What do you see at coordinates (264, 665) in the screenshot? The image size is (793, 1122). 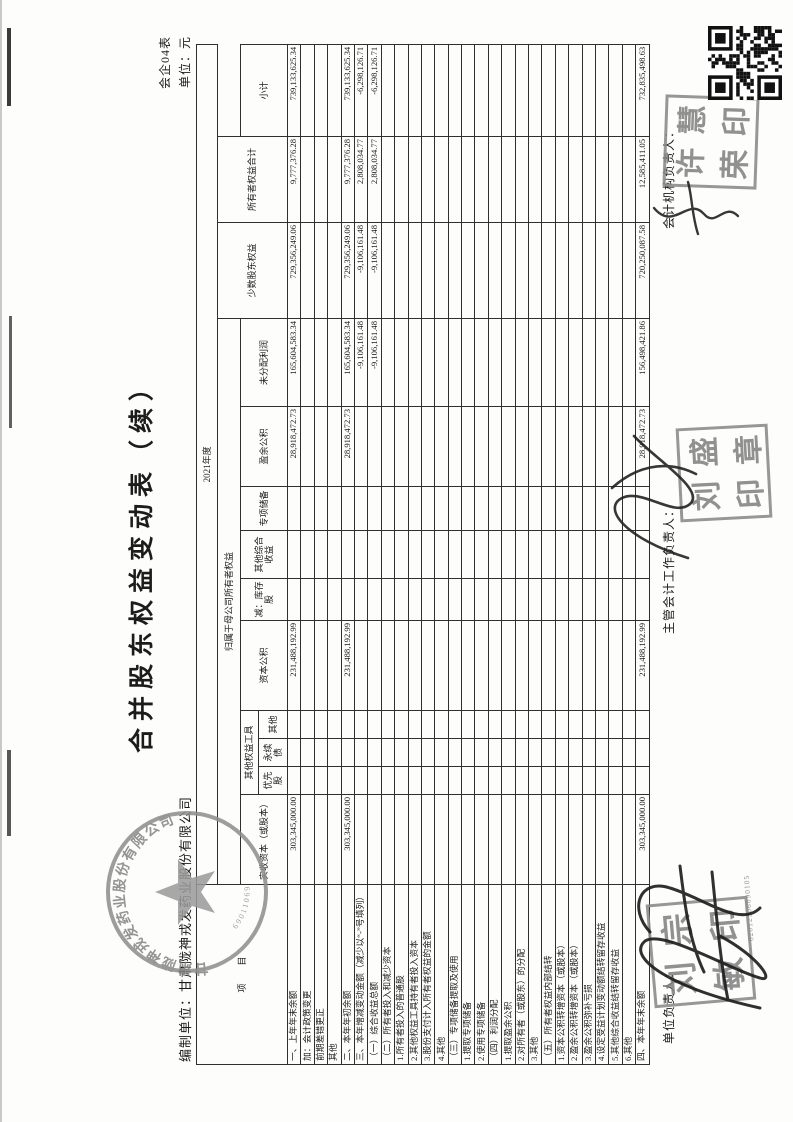 I see `capital-reserve-header: 资本公积` at bounding box center [264, 665].